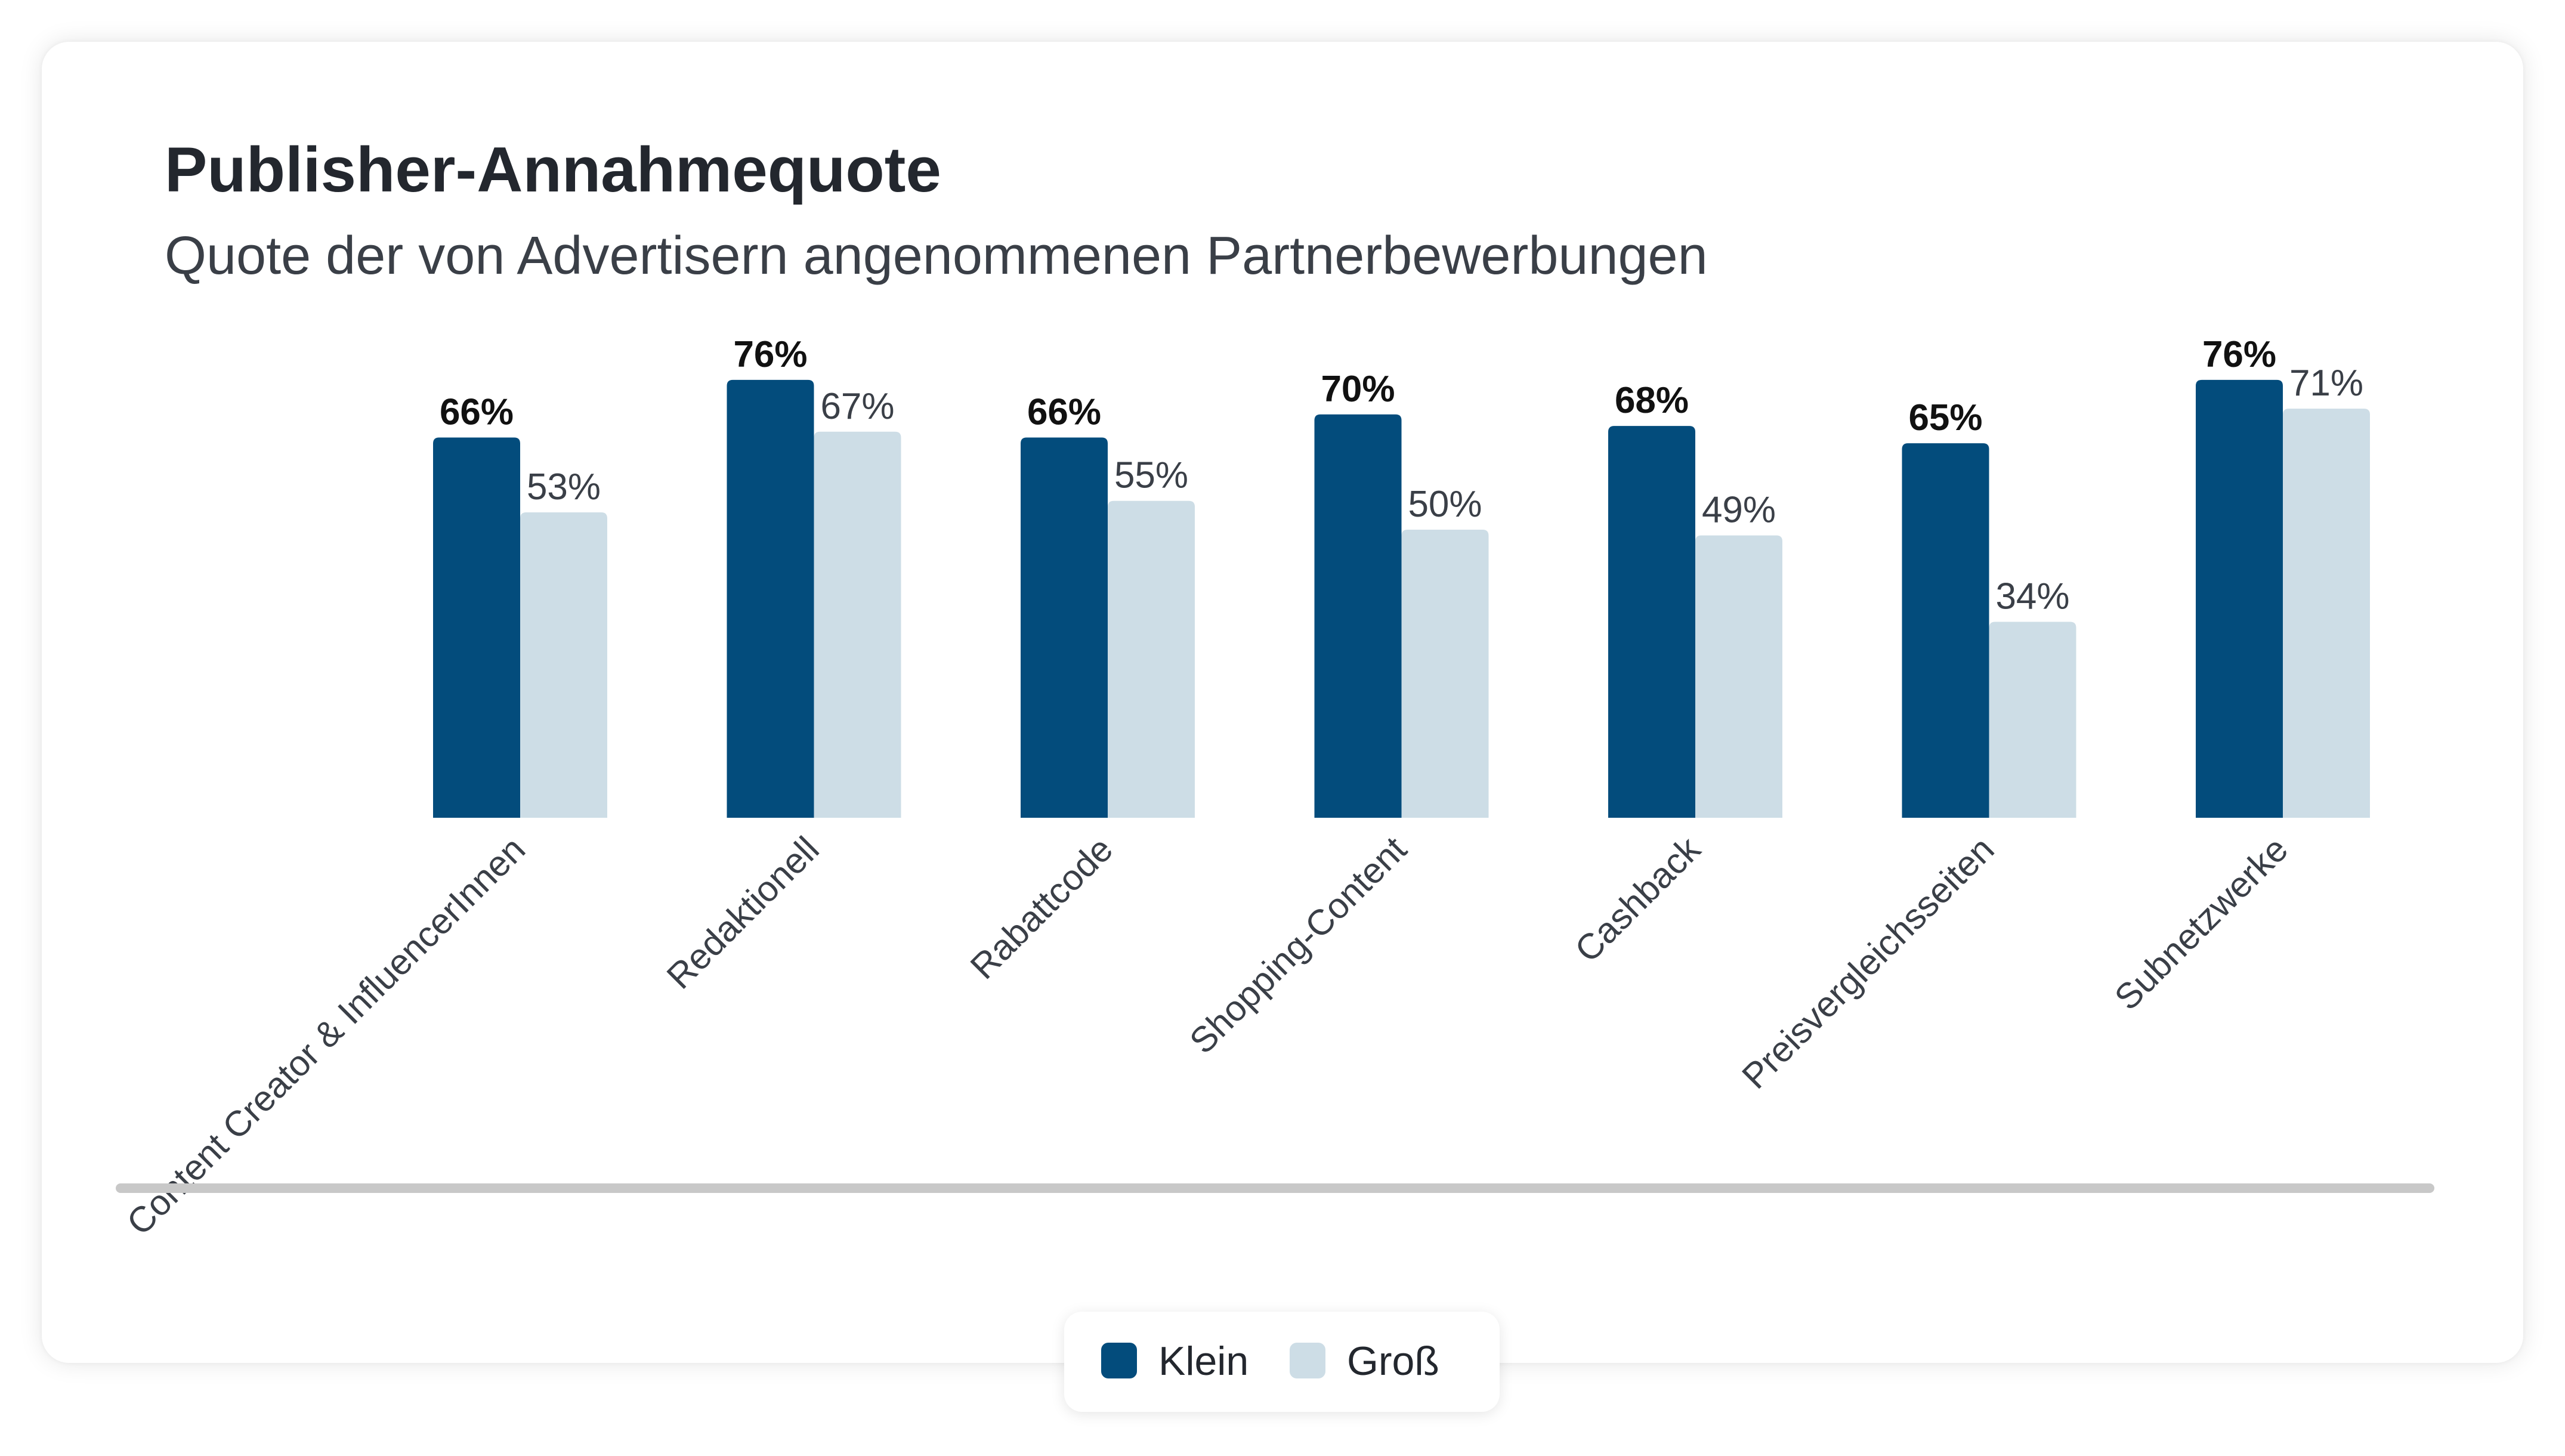  What do you see at coordinates (2032, 596) in the screenshot?
I see `data-label-gross: 34%` at bounding box center [2032, 596].